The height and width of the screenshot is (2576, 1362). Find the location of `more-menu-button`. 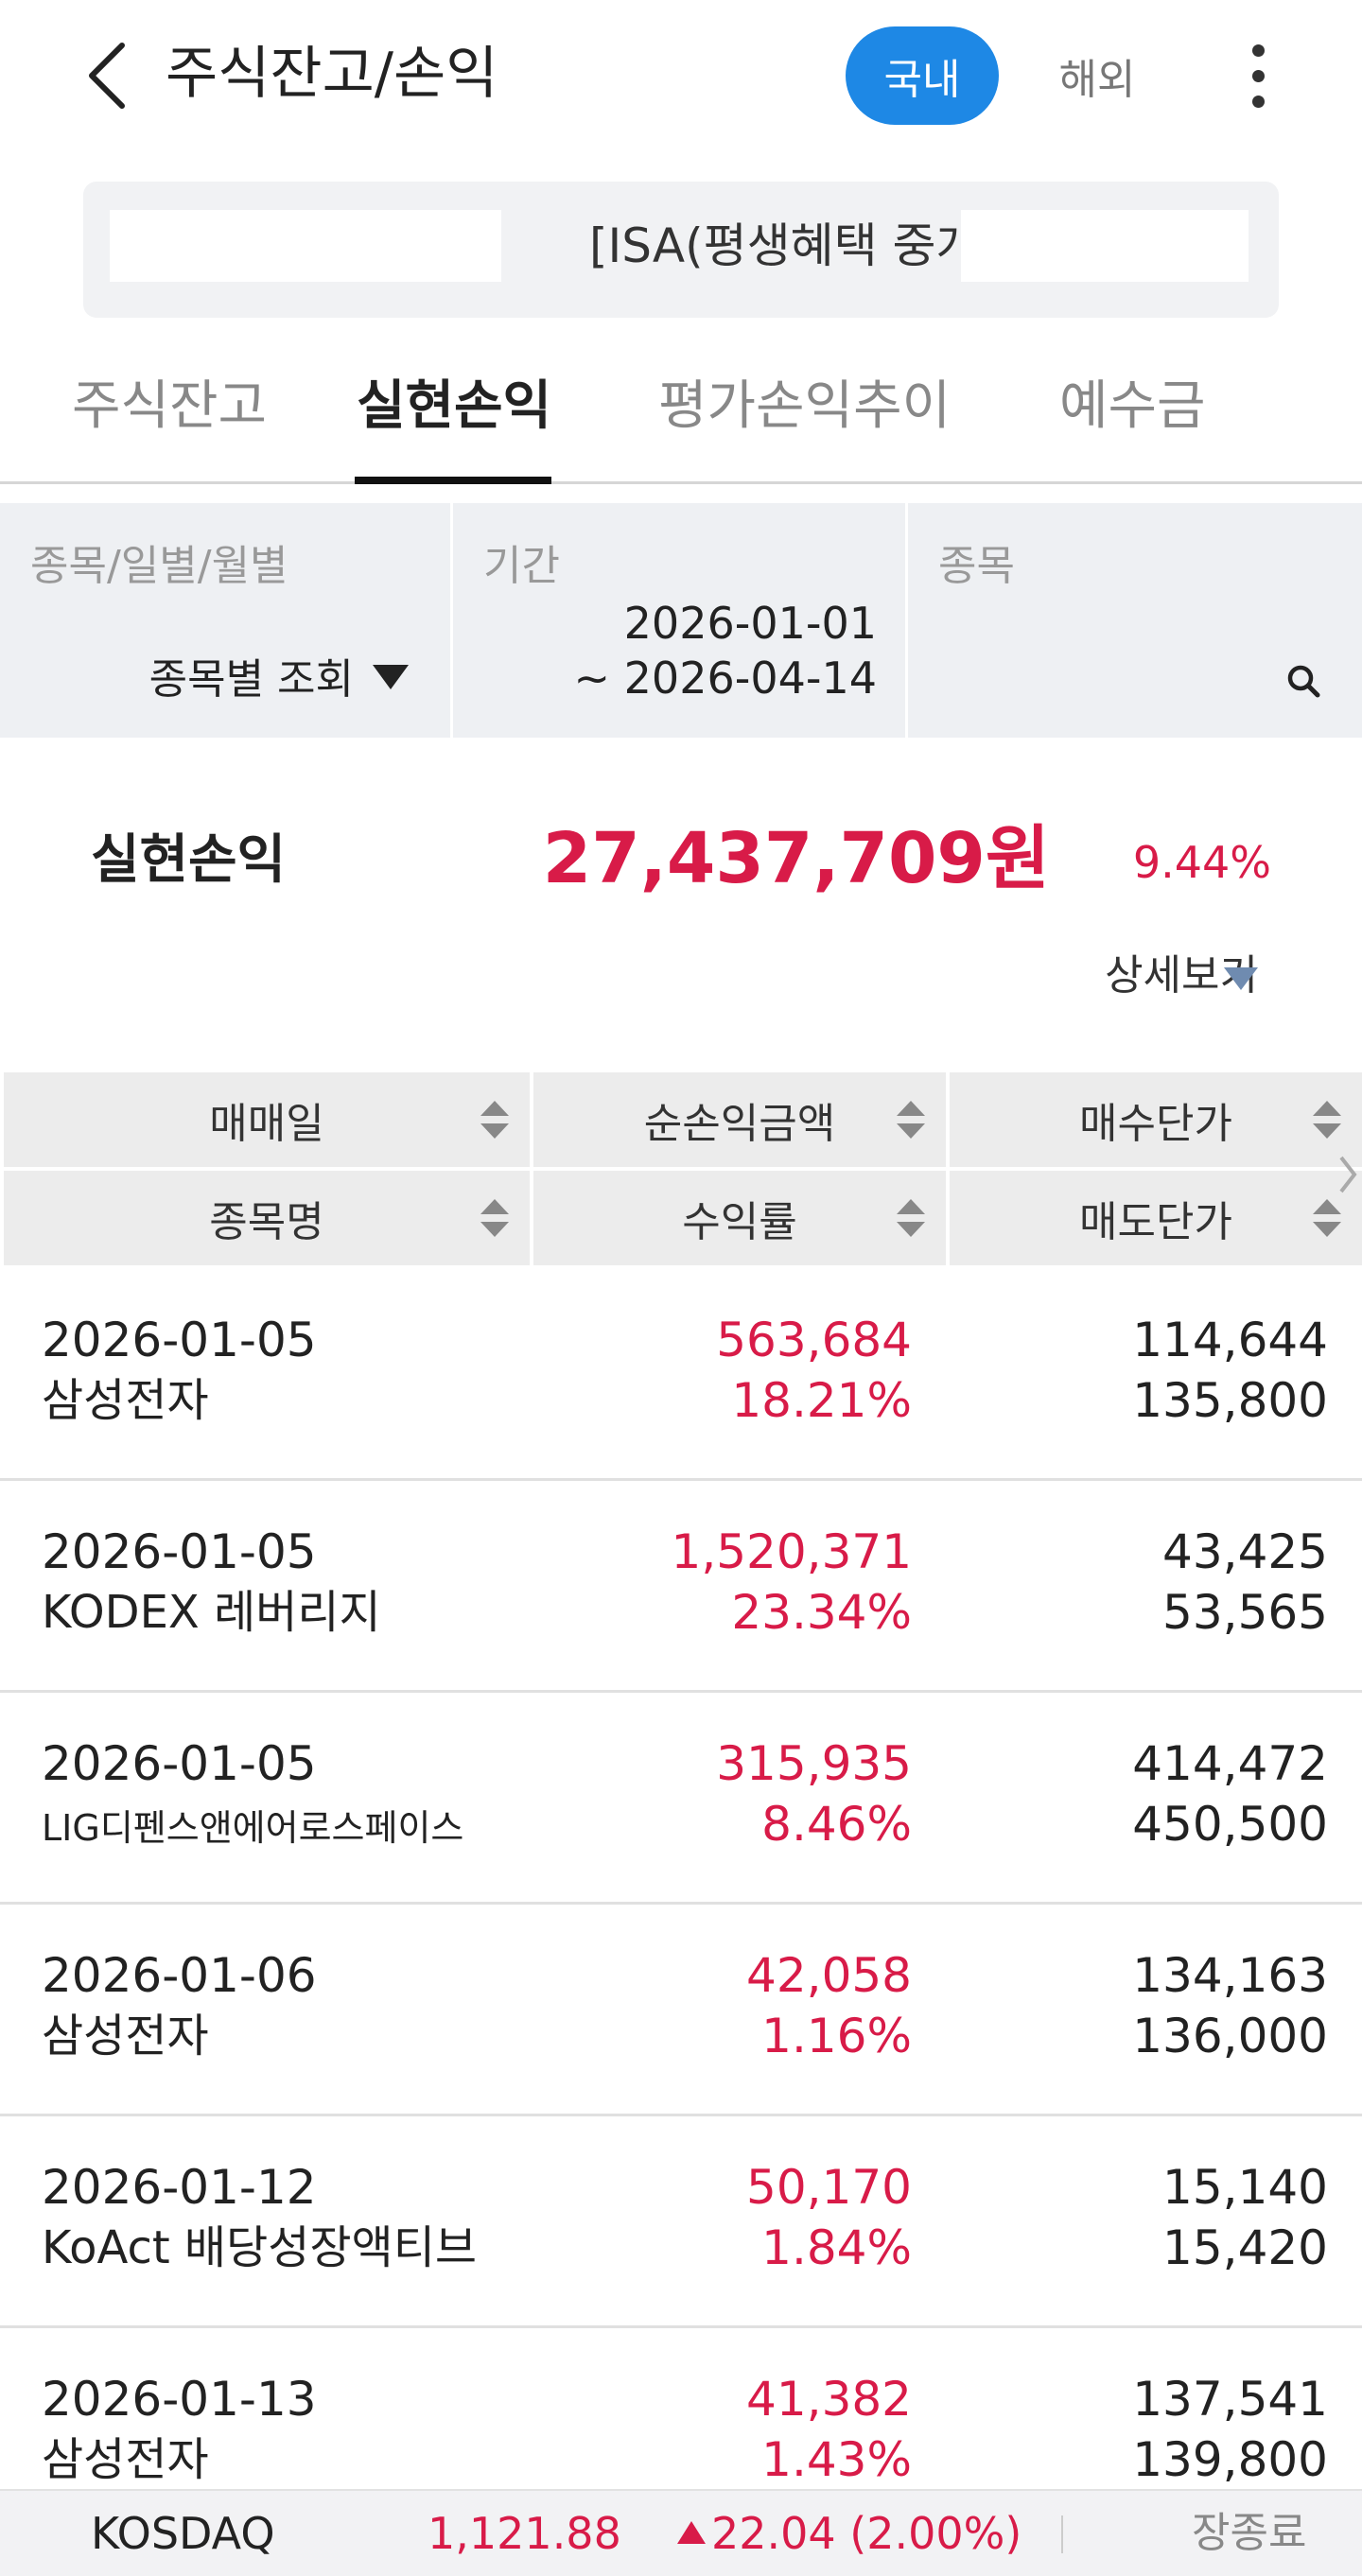

more-menu-button is located at coordinates (1258, 75).